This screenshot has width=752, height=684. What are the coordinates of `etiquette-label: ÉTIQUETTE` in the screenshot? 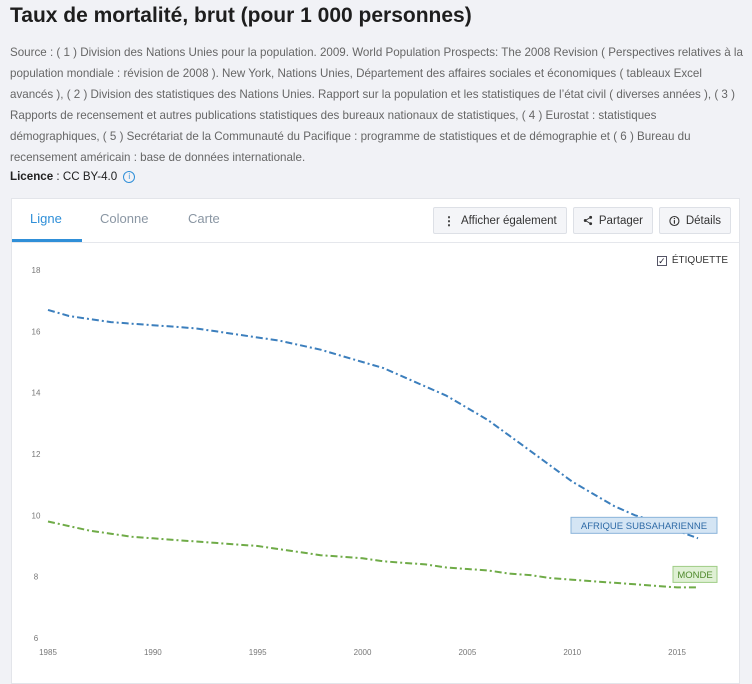 It's located at (699, 260).